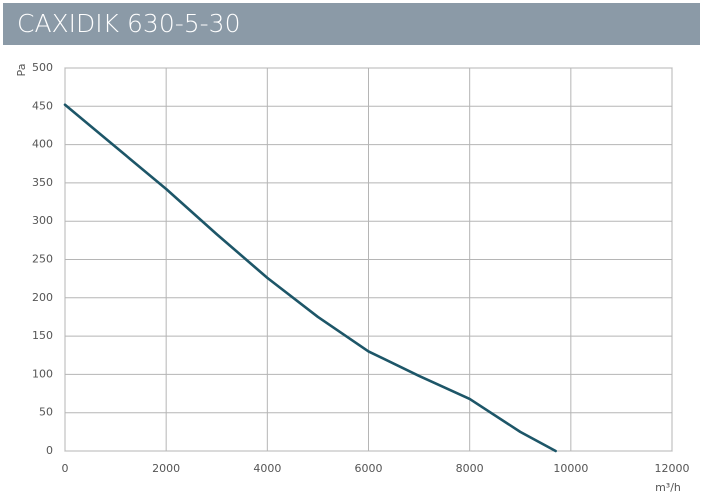 The height and width of the screenshot is (500, 705). I want to click on y-tick-label: 300, so click(42, 220).